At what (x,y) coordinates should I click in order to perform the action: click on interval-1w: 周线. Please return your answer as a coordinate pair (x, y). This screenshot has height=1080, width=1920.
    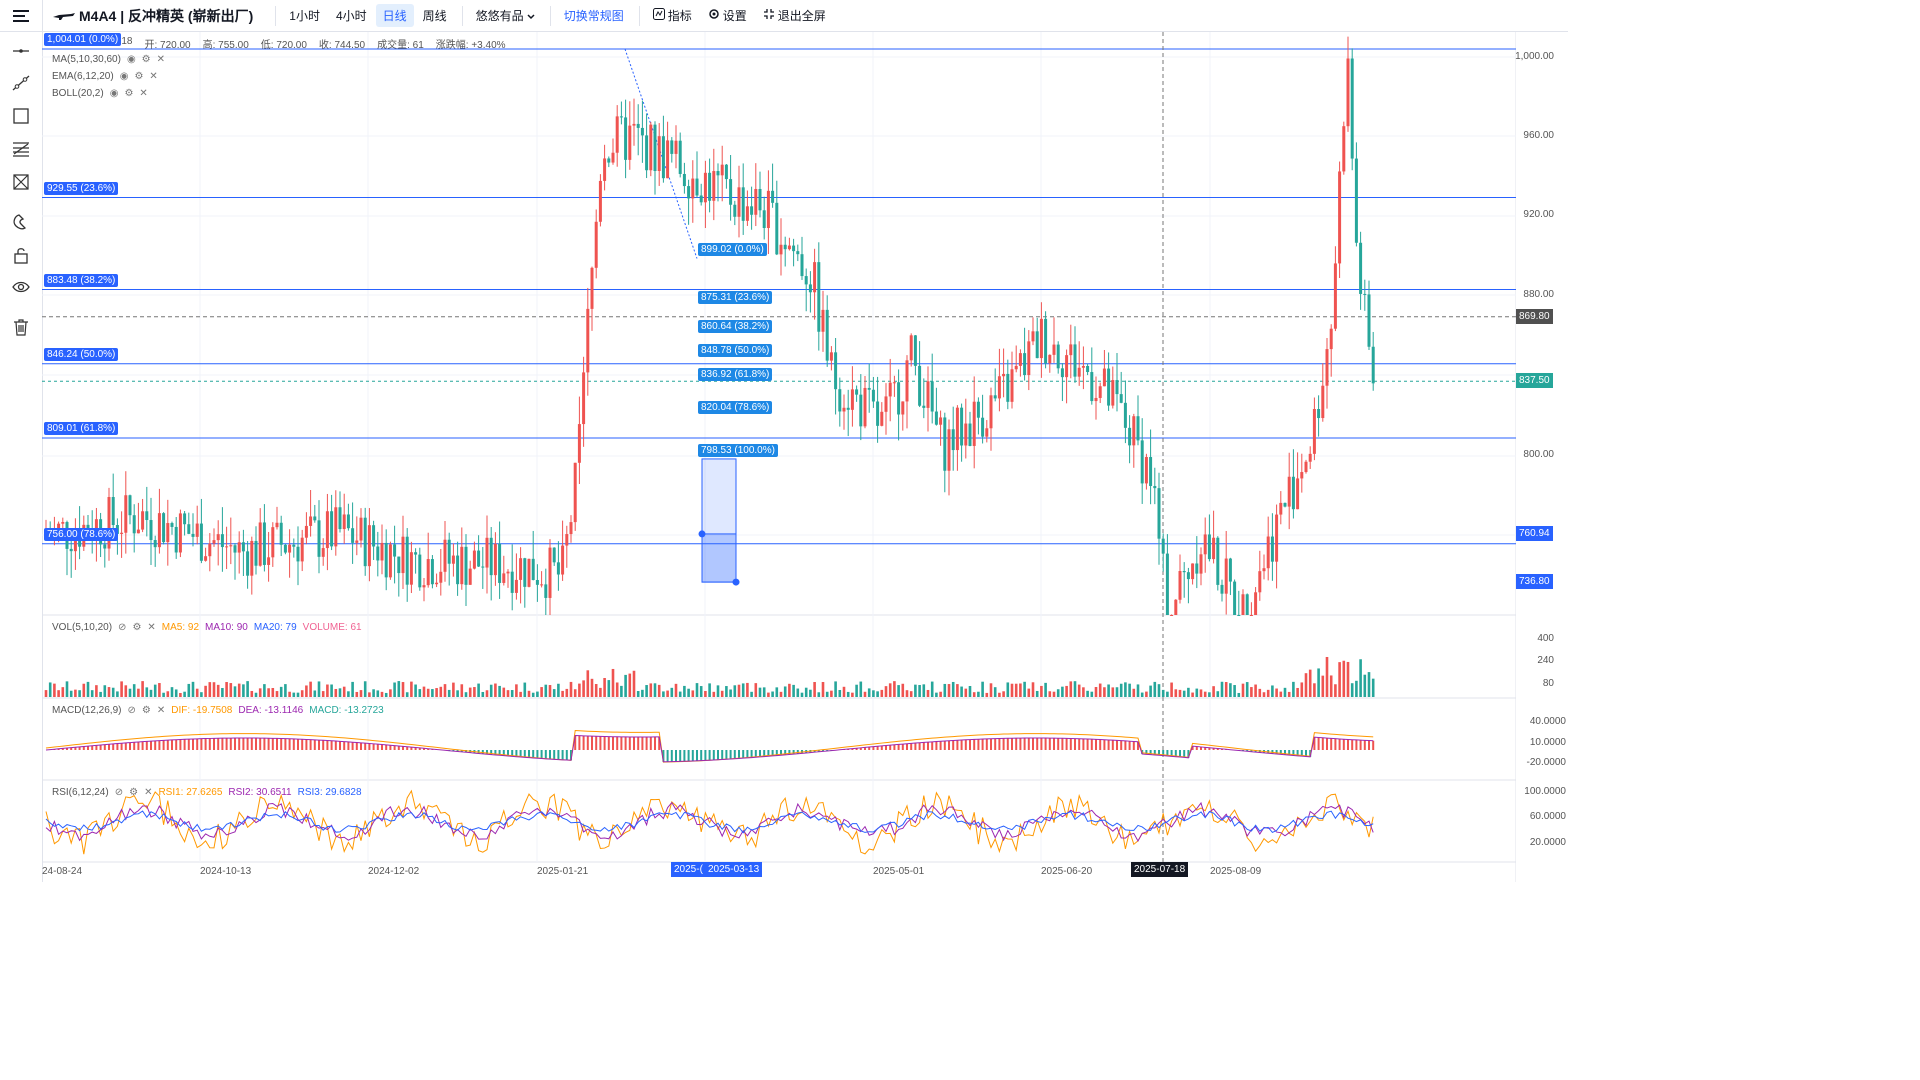
    Looking at the image, I should click on (434, 16).